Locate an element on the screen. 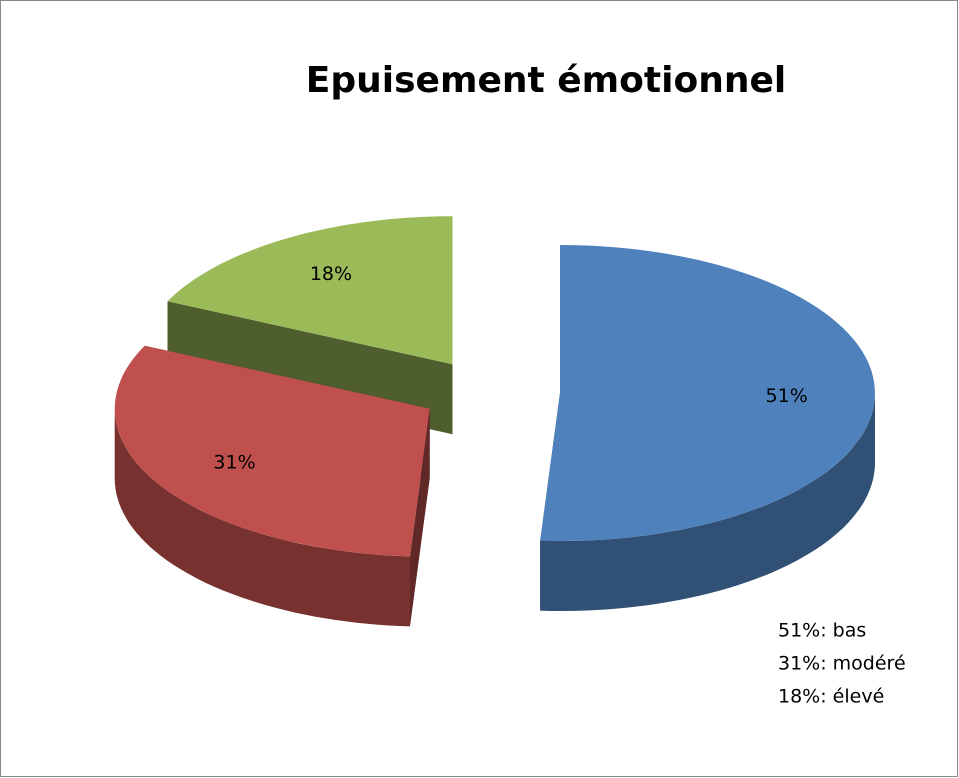 Image resolution: width=959 pixels, height=778 pixels. data-label: 51% is located at coordinates (787, 396).